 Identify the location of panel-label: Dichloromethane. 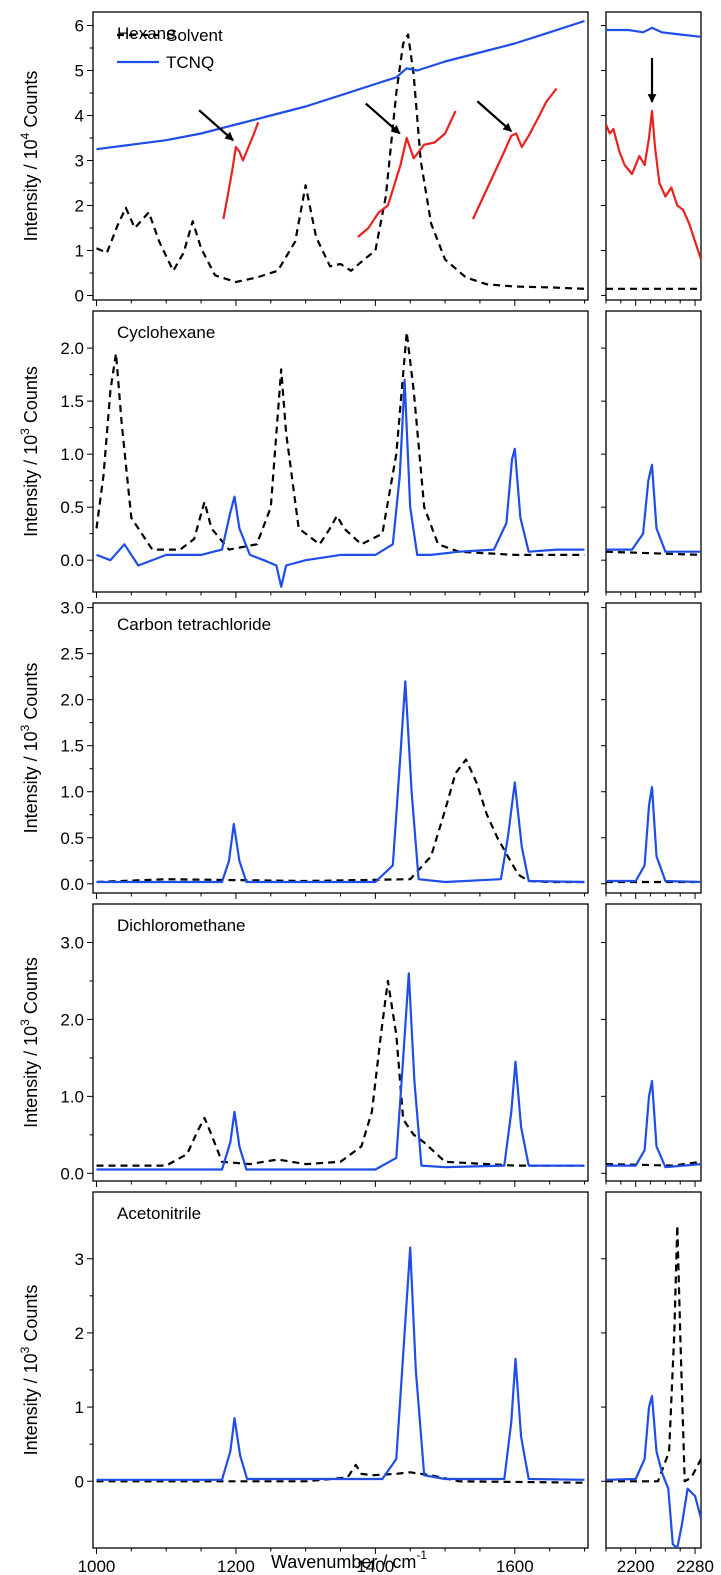
(181, 925).